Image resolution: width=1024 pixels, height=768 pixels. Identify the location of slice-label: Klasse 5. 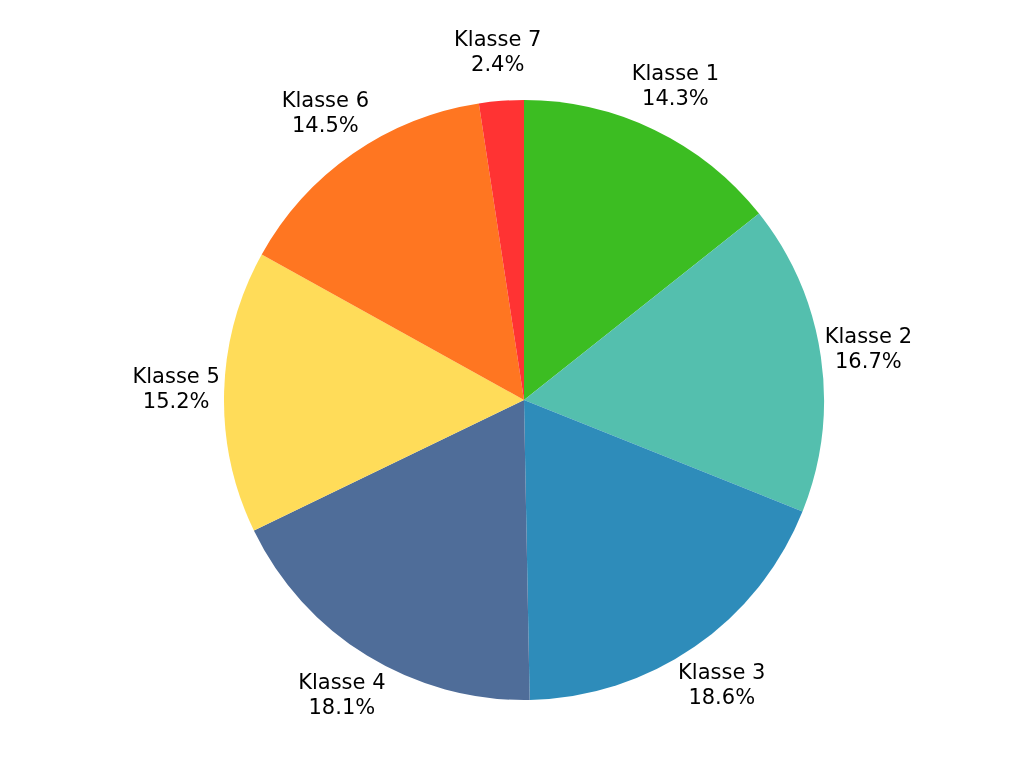
(176, 376).